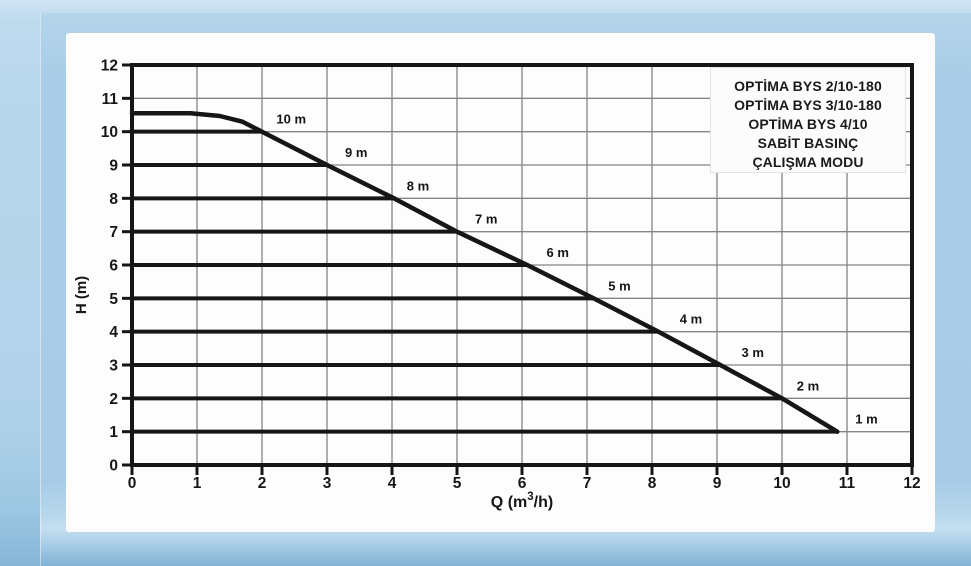 Image resolution: width=971 pixels, height=566 pixels. Describe the element at coordinates (418, 185) in the screenshot. I see `pressure-line-label: 8 m` at that location.